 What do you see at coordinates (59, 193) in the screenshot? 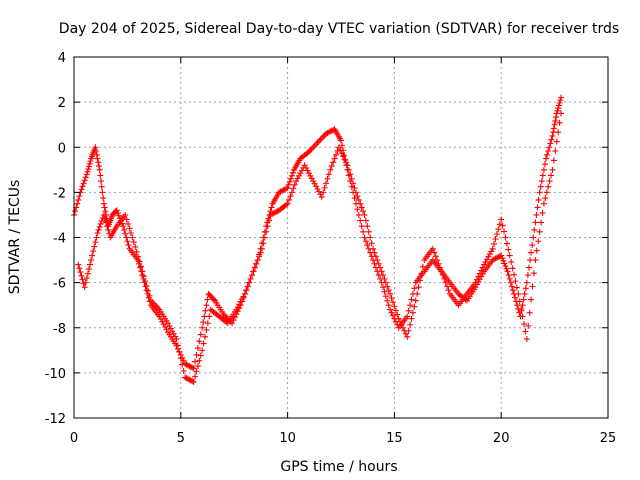
I see `y-tick-label: -2` at bounding box center [59, 193].